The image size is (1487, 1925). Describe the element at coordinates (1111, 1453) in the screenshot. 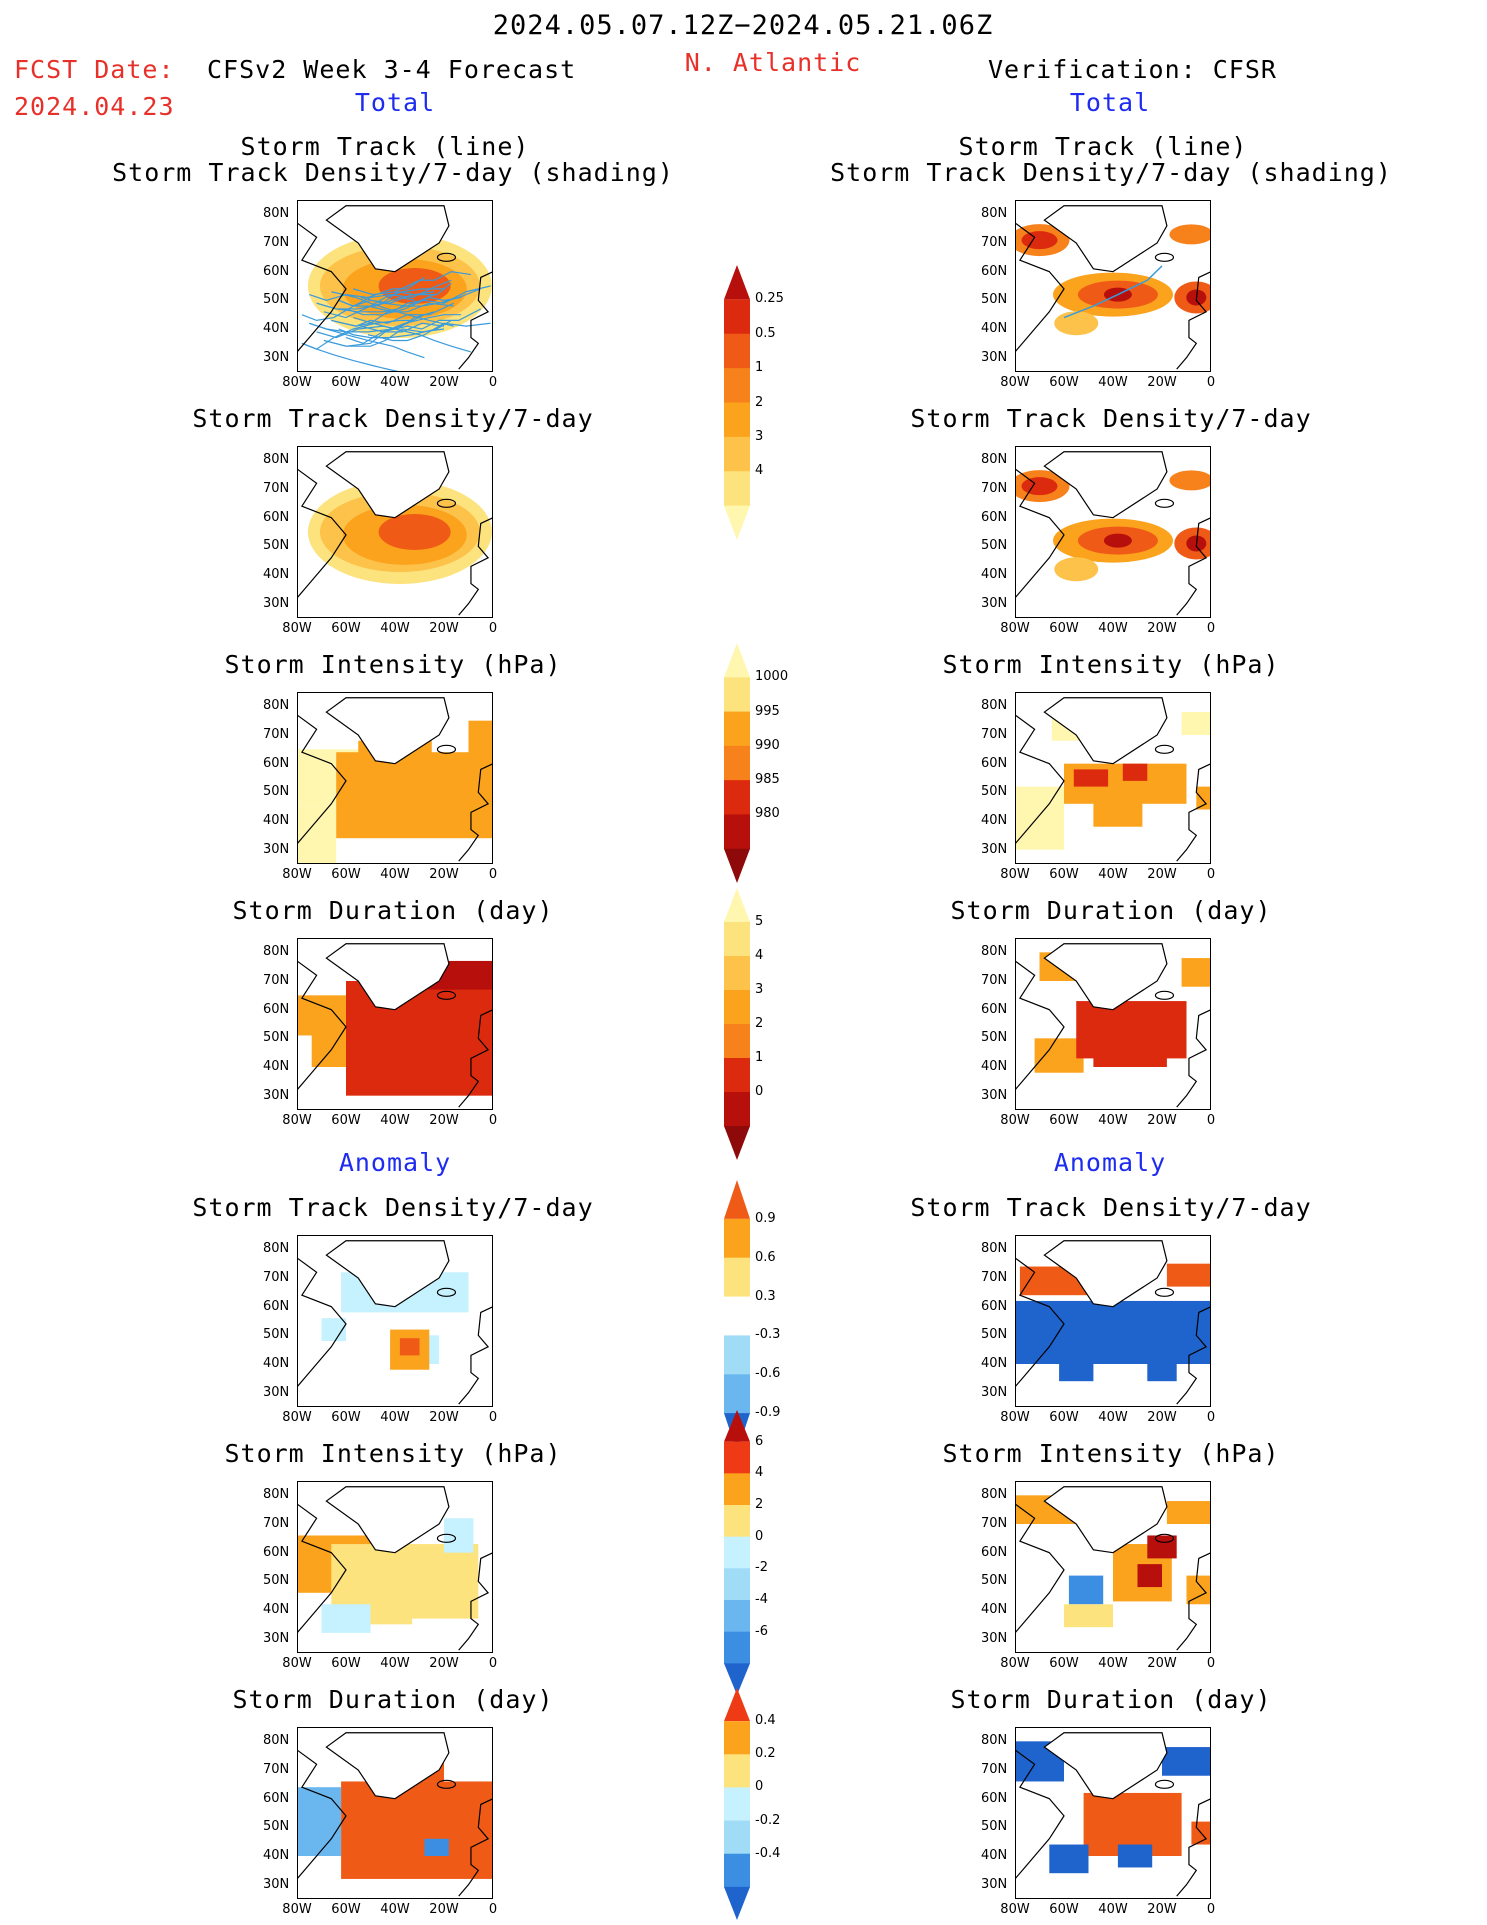

I see `title-anom-intensity-right: Storm Intensity (hPa)` at that location.